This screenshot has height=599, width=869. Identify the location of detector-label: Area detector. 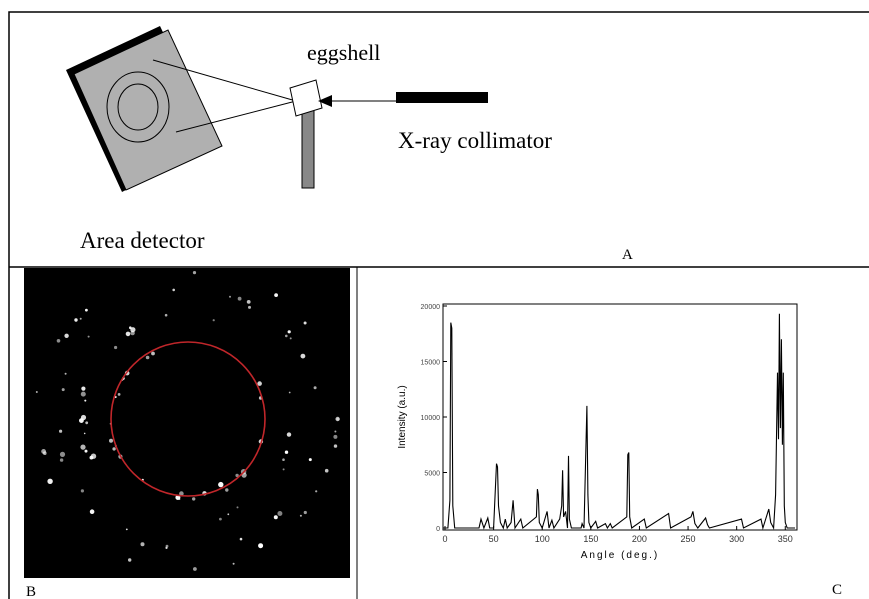
(142, 240).